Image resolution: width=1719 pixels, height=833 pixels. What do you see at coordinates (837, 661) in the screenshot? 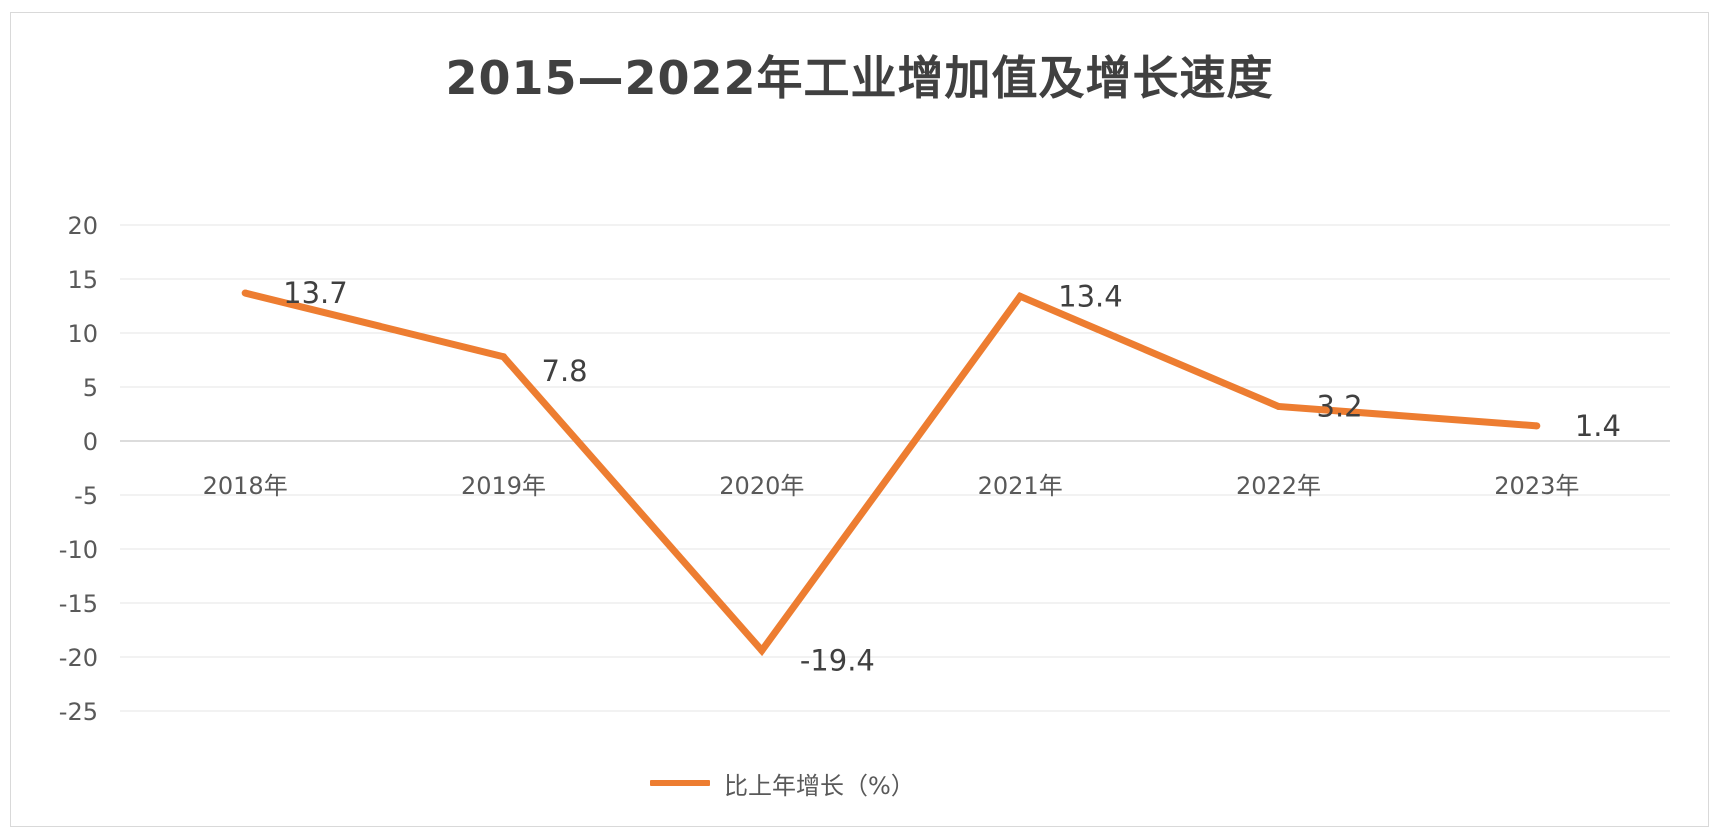
I see `data-label: -19.4` at bounding box center [837, 661].